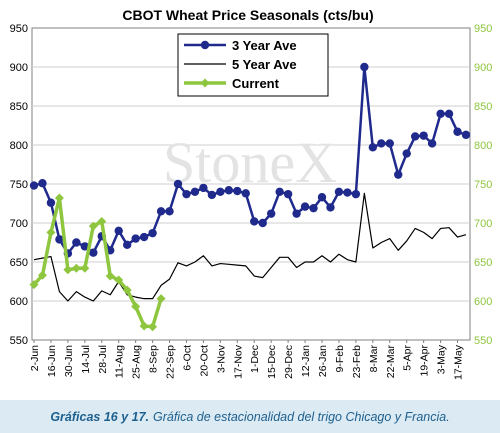 The image size is (500, 433). I want to click on x-tick-label: 2-Jun, so click(35, 358).